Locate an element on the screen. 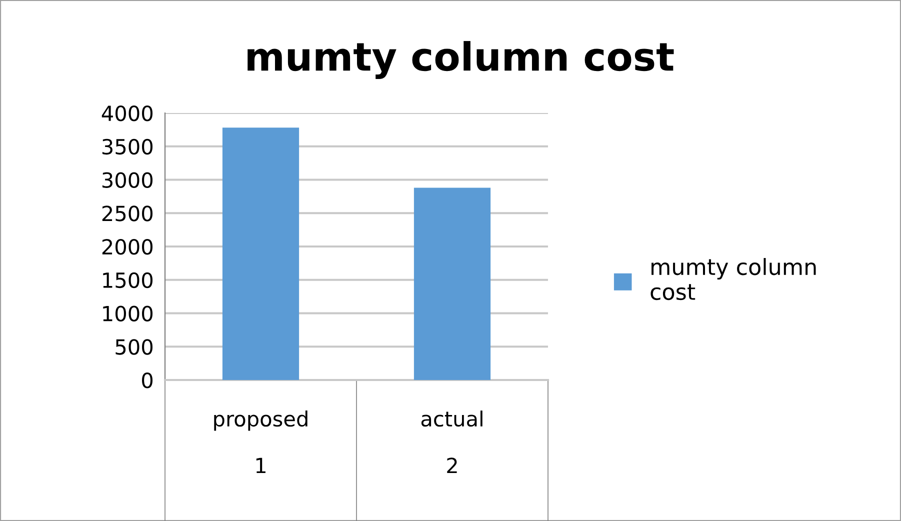  y-tick-label: 3500 is located at coordinates (127, 146).